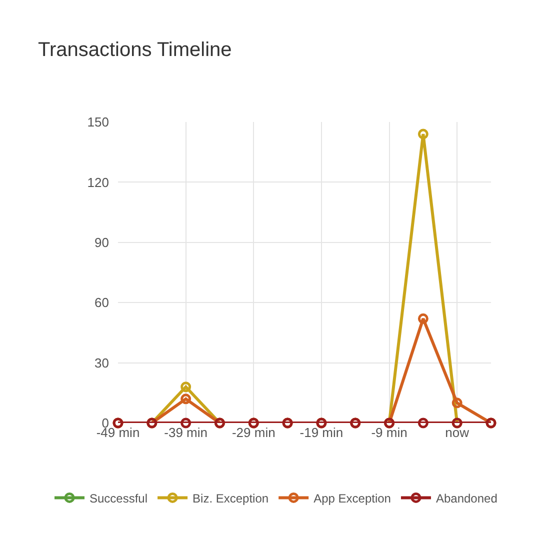 The height and width of the screenshot is (540, 552). What do you see at coordinates (98, 182) in the screenshot?
I see `y-tick-label: 120` at bounding box center [98, 182].